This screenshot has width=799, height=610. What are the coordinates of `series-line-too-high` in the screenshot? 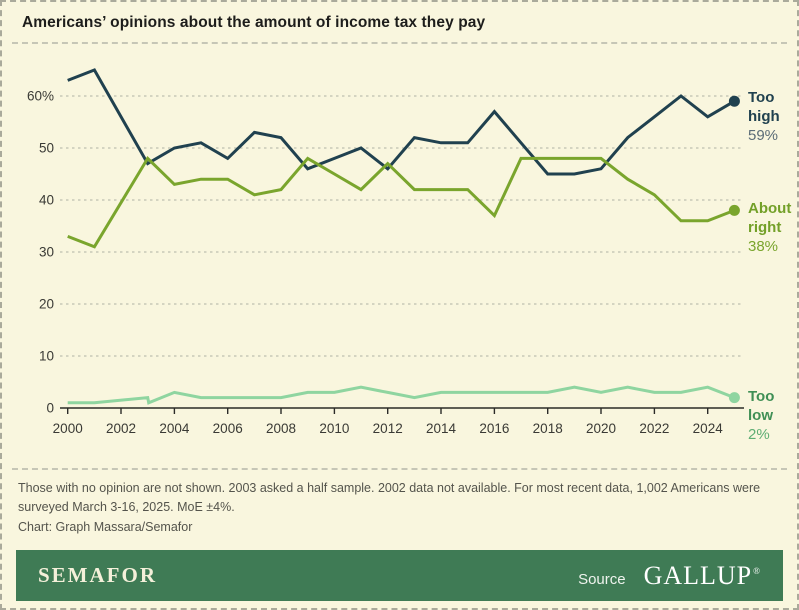 It's located at (401, 122).